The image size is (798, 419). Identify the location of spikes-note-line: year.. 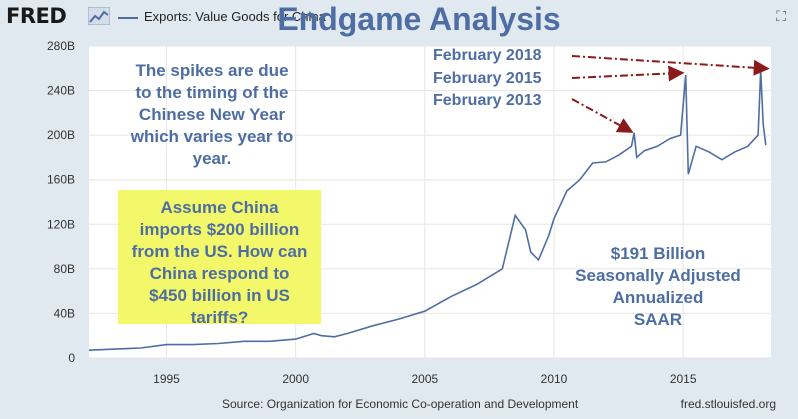
(212, 158).